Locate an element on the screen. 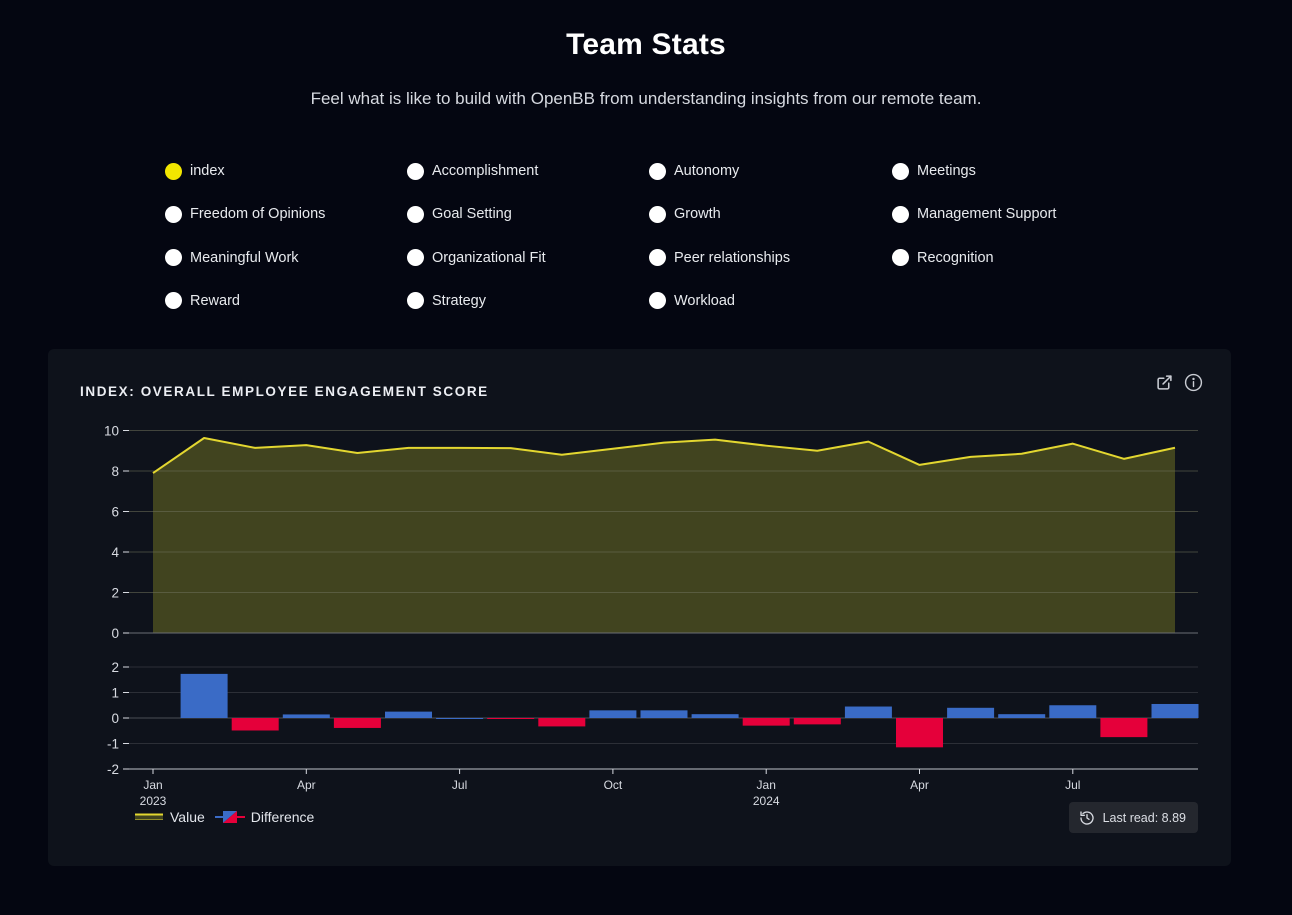 This screenshot has width=1292, height=915. card-actions is located at coordinates (1179, 382).